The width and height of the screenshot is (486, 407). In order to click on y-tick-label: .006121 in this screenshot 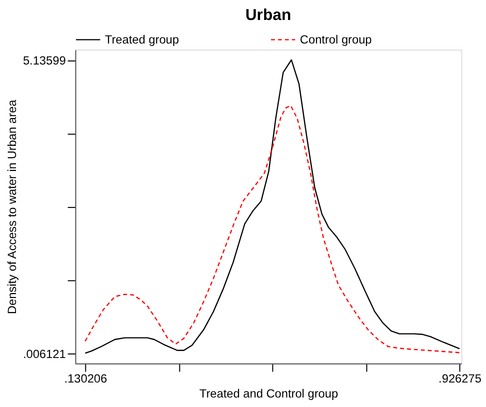, I will do `click(44, 353)`.